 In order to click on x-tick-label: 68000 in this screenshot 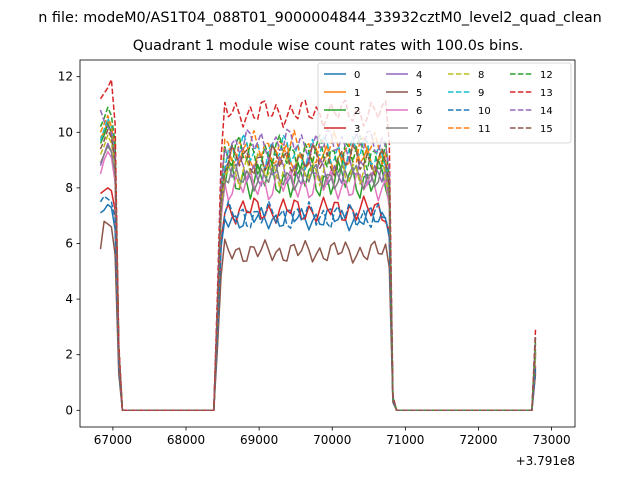, I will do `click(186, 440)`.